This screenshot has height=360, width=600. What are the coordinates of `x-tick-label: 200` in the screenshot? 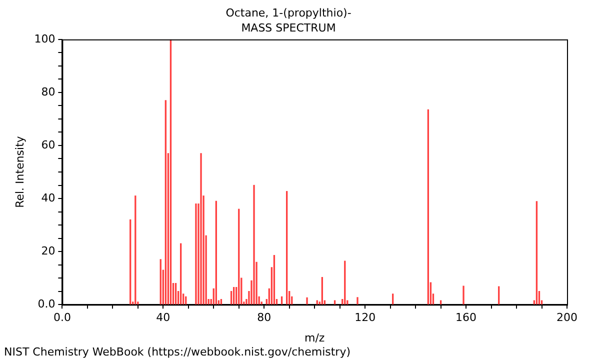 It's located at (567, 317).